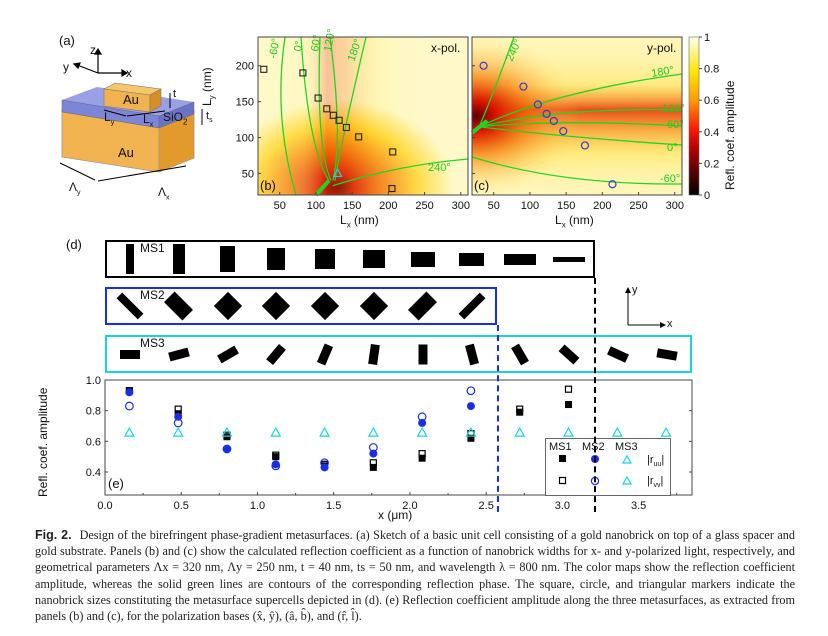 This screenshot has height=636, width=828. What do you see at coordinates (707, 38) in the screenshot?
I see `colorbar-tick-label: 1` at bounding box center [707, 38].